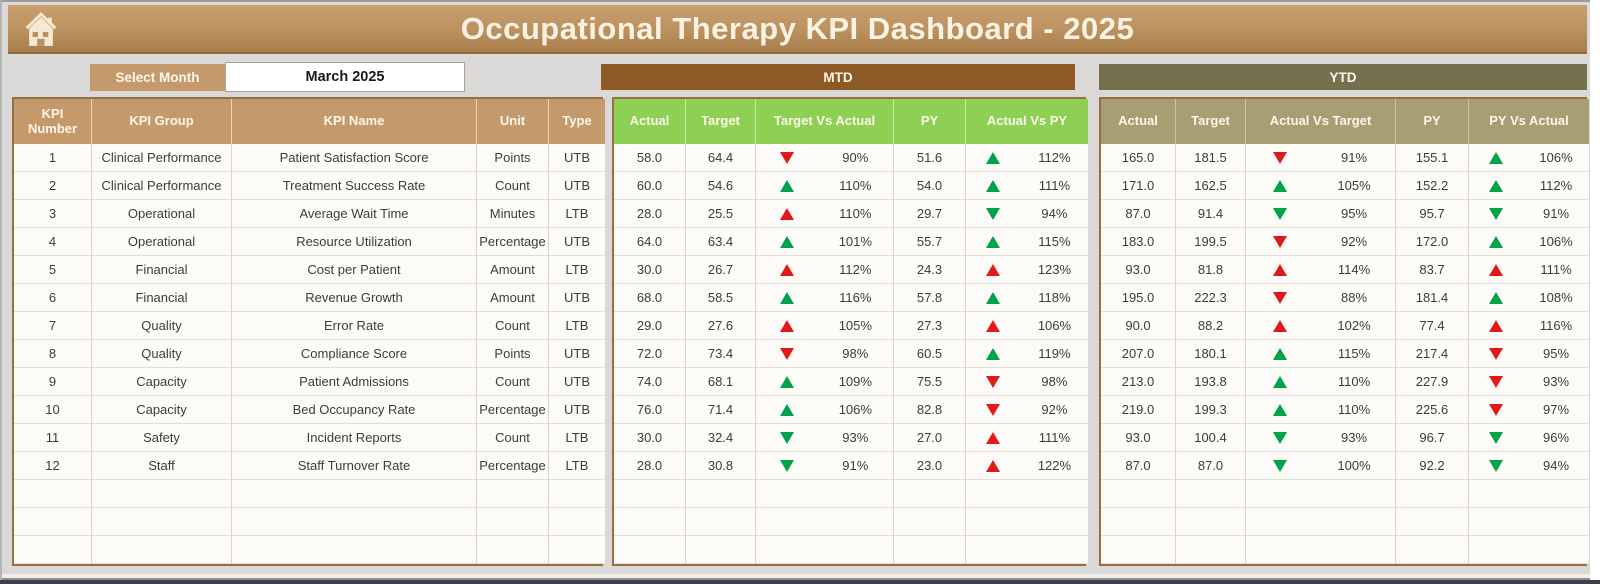  What do you see at coordinates (354, 121) in the screenshot?
I see `column-header: KPI Name` at bounding box center [354, 121].